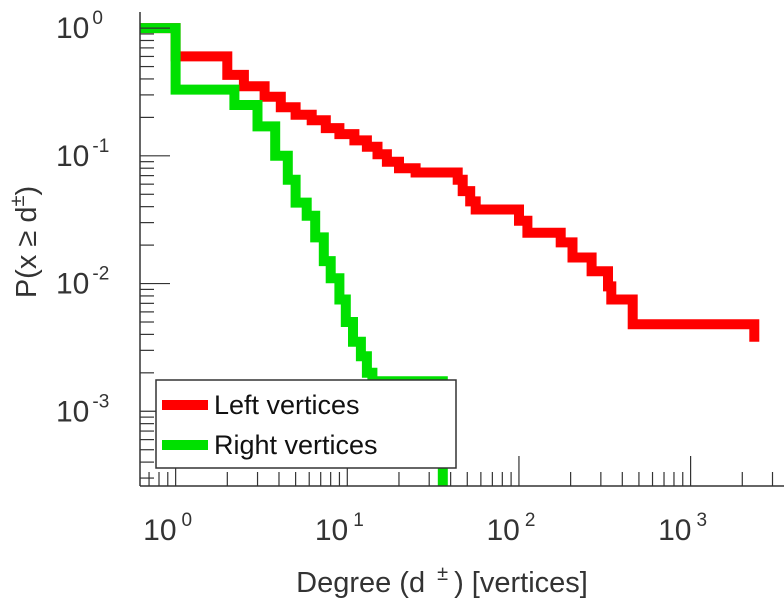  I want to click on x-axis-title: Degree (d ± ) [vertices], so click(442, 581).